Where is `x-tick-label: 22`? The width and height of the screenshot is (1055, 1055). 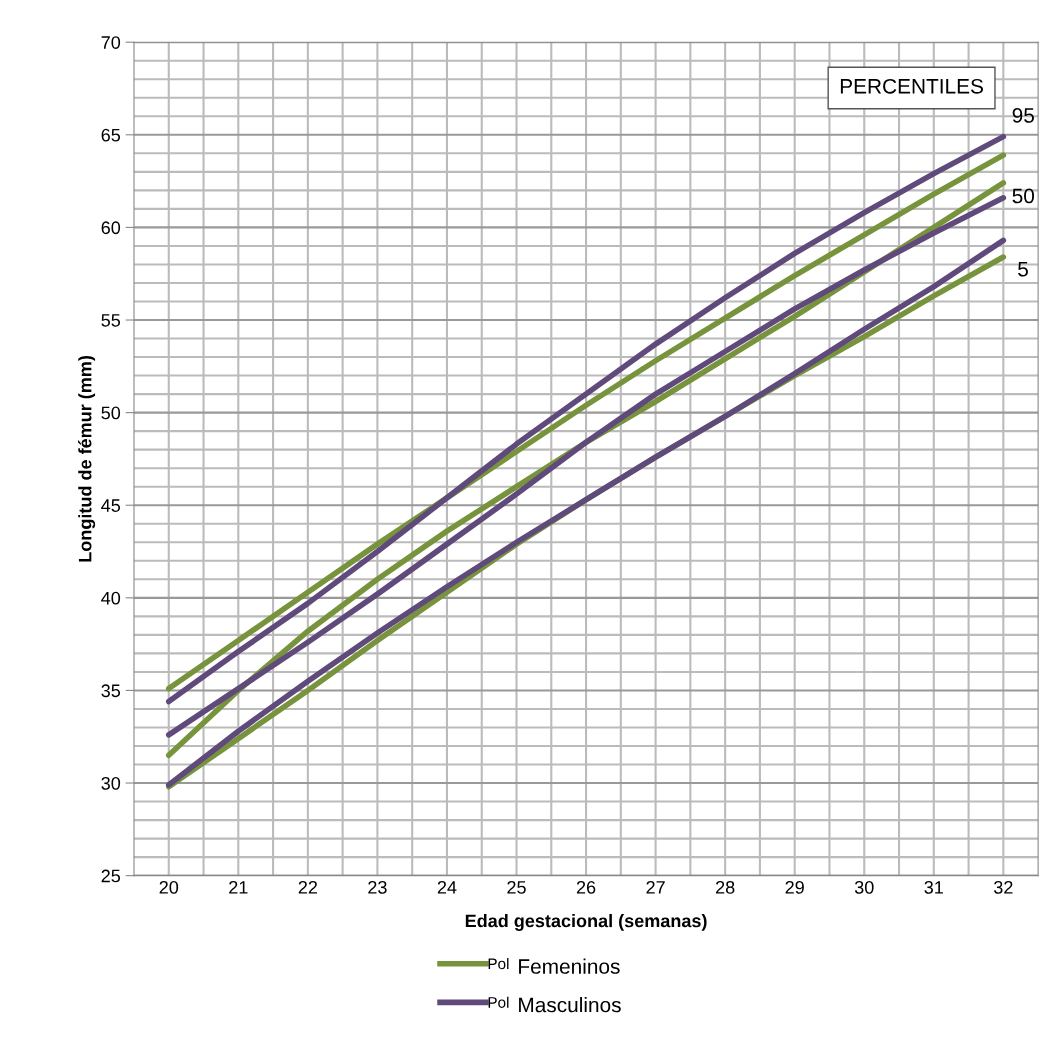
x-tick-label: 22 is located at coordinates (307, 887).